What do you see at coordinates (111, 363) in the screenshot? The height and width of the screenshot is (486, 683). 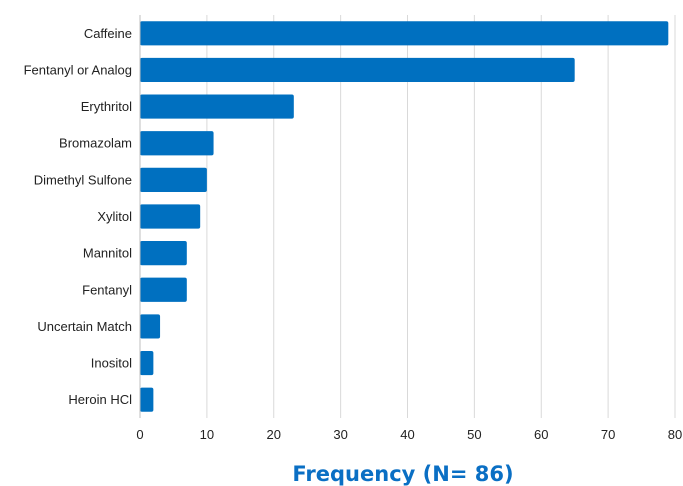 I see `category-label: Inositol` at bounding box center [111, 363].